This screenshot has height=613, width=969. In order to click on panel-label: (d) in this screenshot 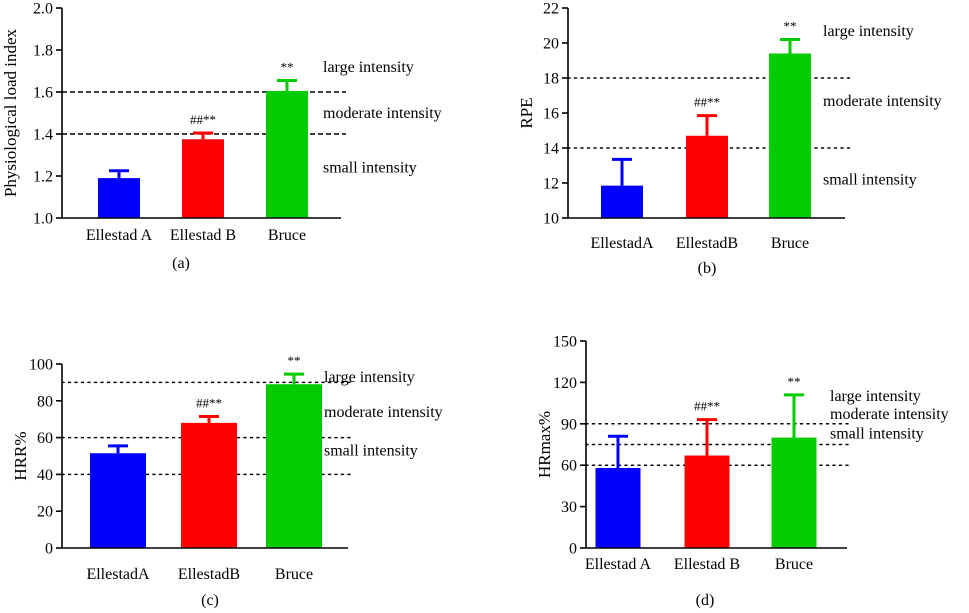, I will do `click(705, 600)`.